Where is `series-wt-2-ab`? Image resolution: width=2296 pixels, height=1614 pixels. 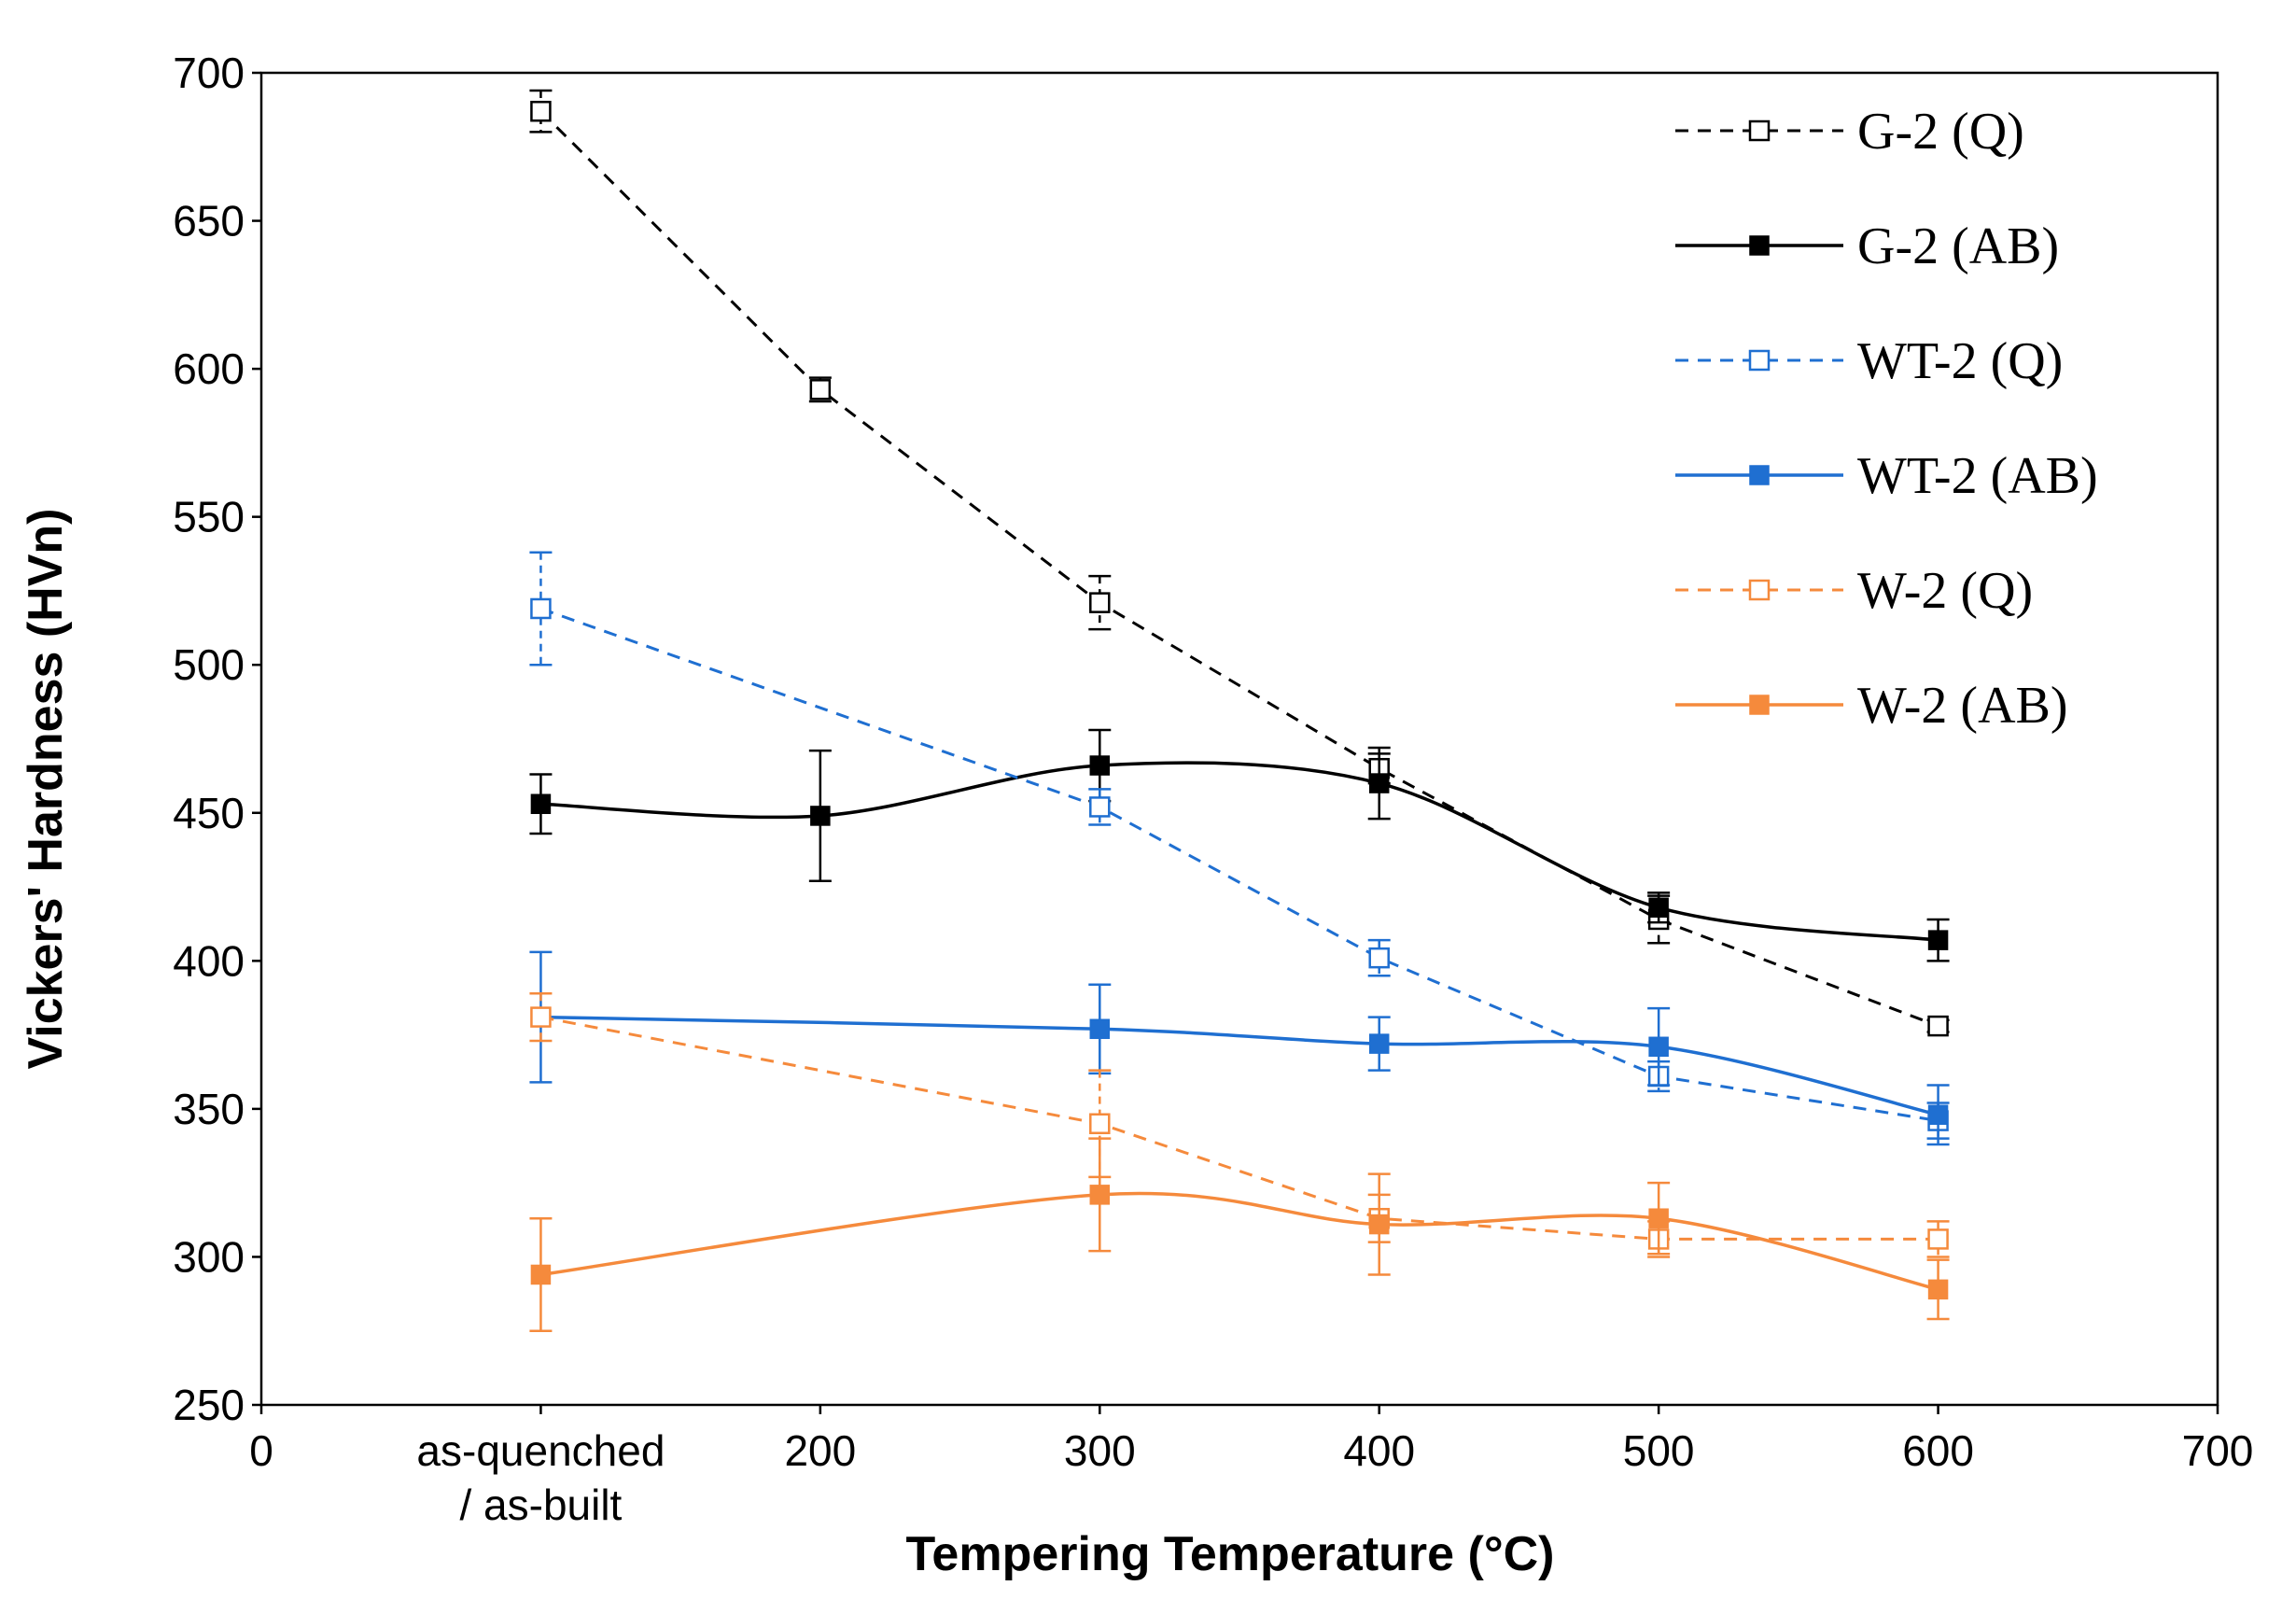
series-wt-2-ab is located at coordinates (1239, 1048).